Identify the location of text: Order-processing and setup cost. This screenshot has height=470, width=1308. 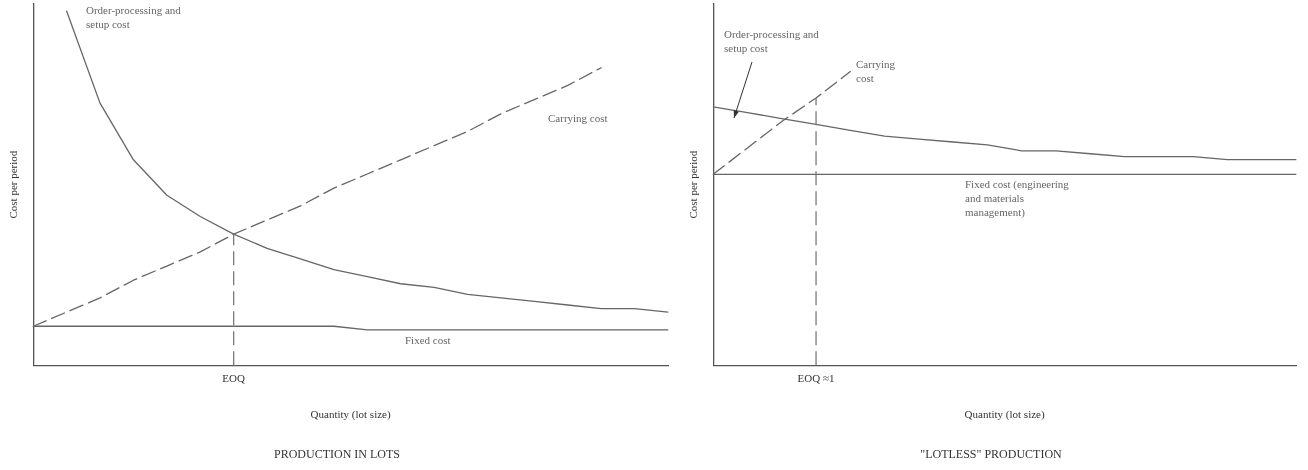
(772, 41).